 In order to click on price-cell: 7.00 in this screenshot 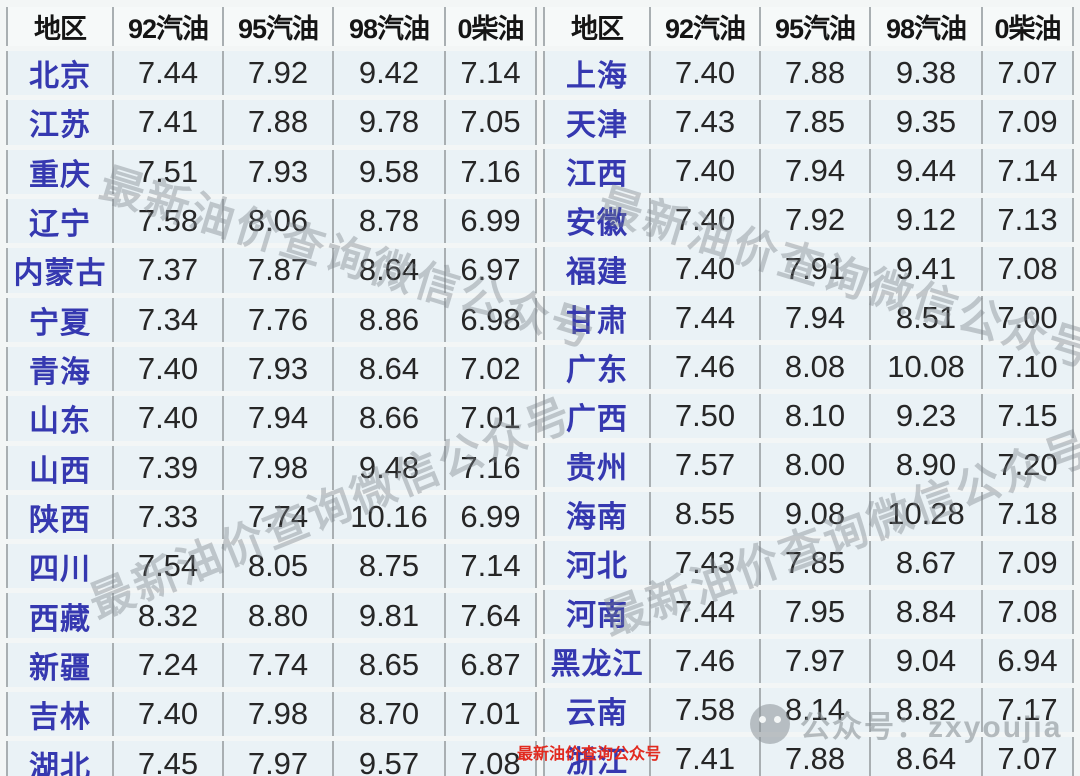, I will do `click(1028, 318)`.